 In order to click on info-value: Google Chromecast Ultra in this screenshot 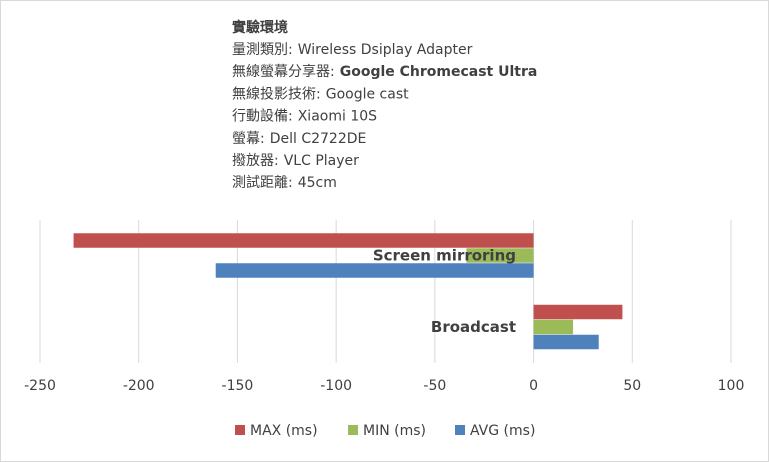, I will do `click(439, 72)`.